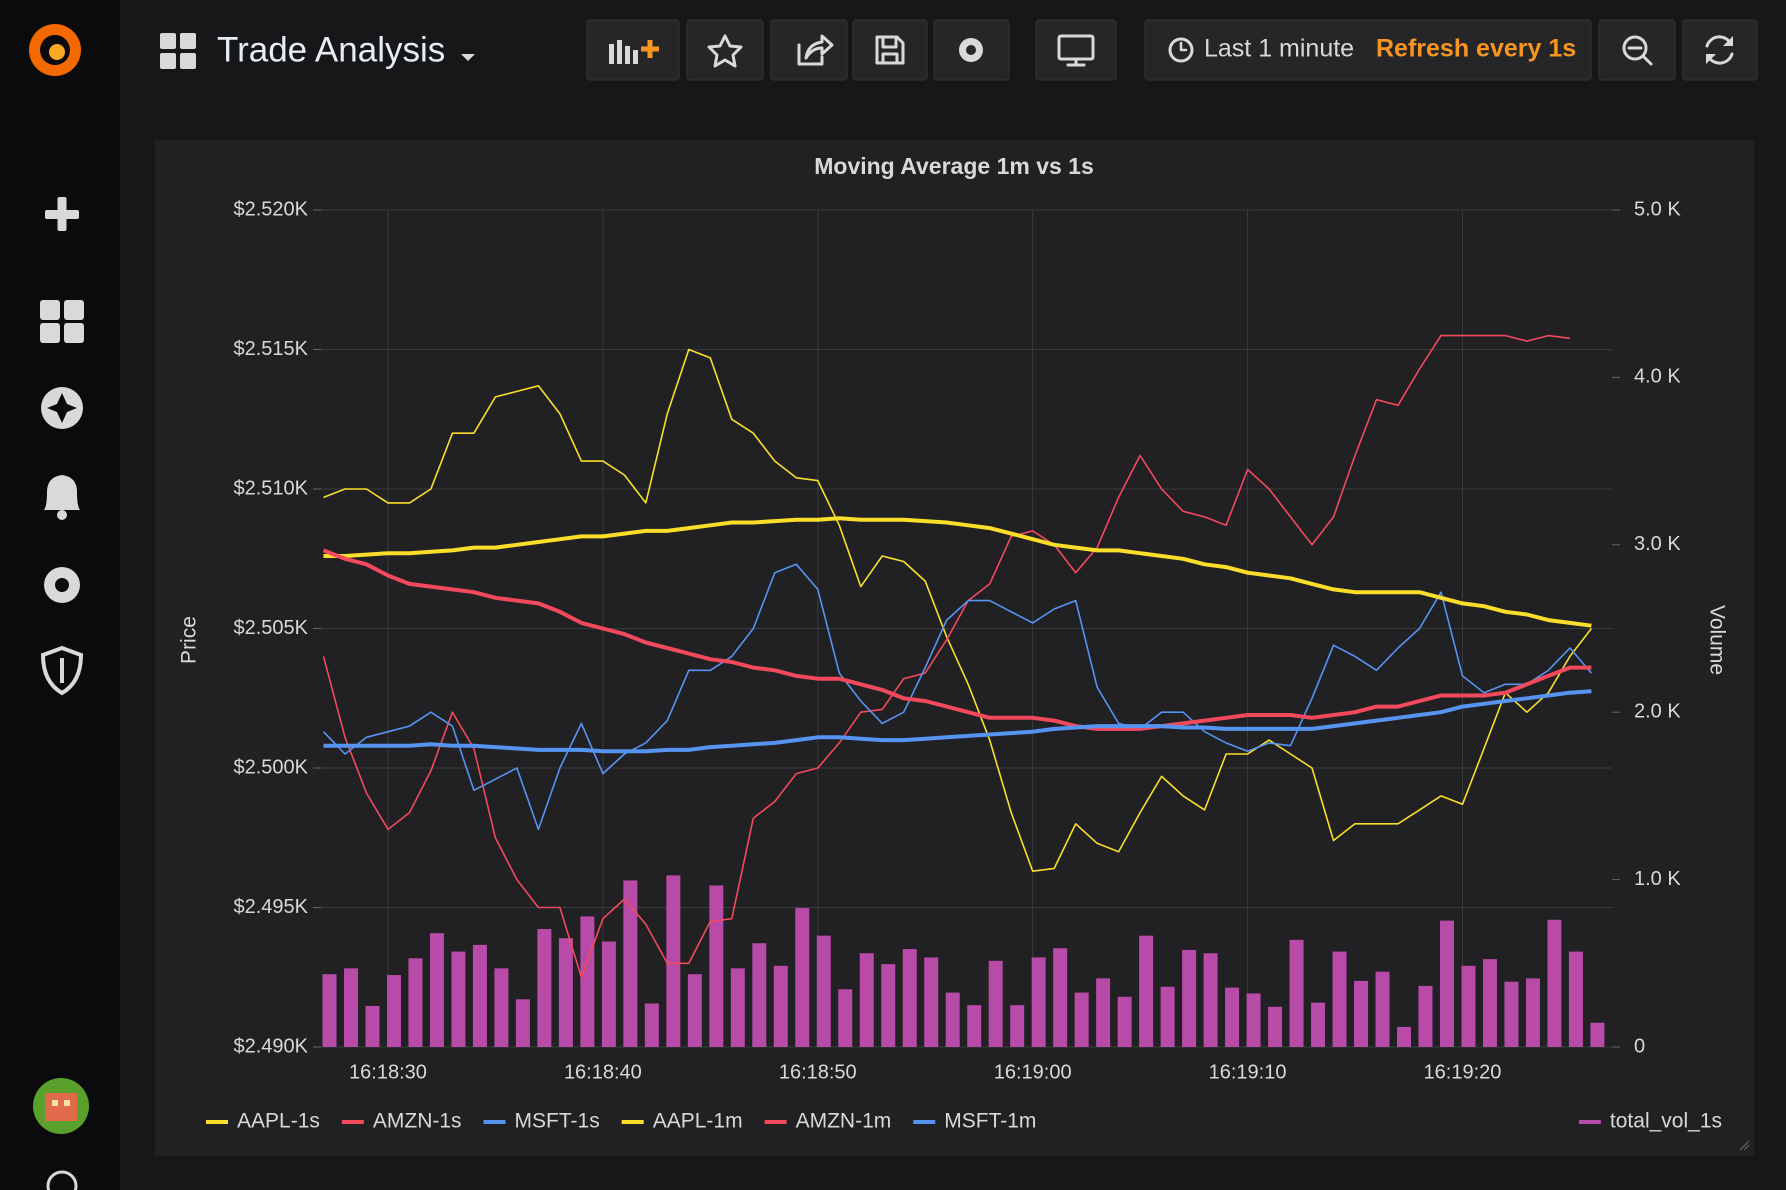 The image size is (1786, 1190). What do you see at coordinates (1637, 50) in the screenshot?
I see `zoom-out-button` at bounding box center [1637, 50].